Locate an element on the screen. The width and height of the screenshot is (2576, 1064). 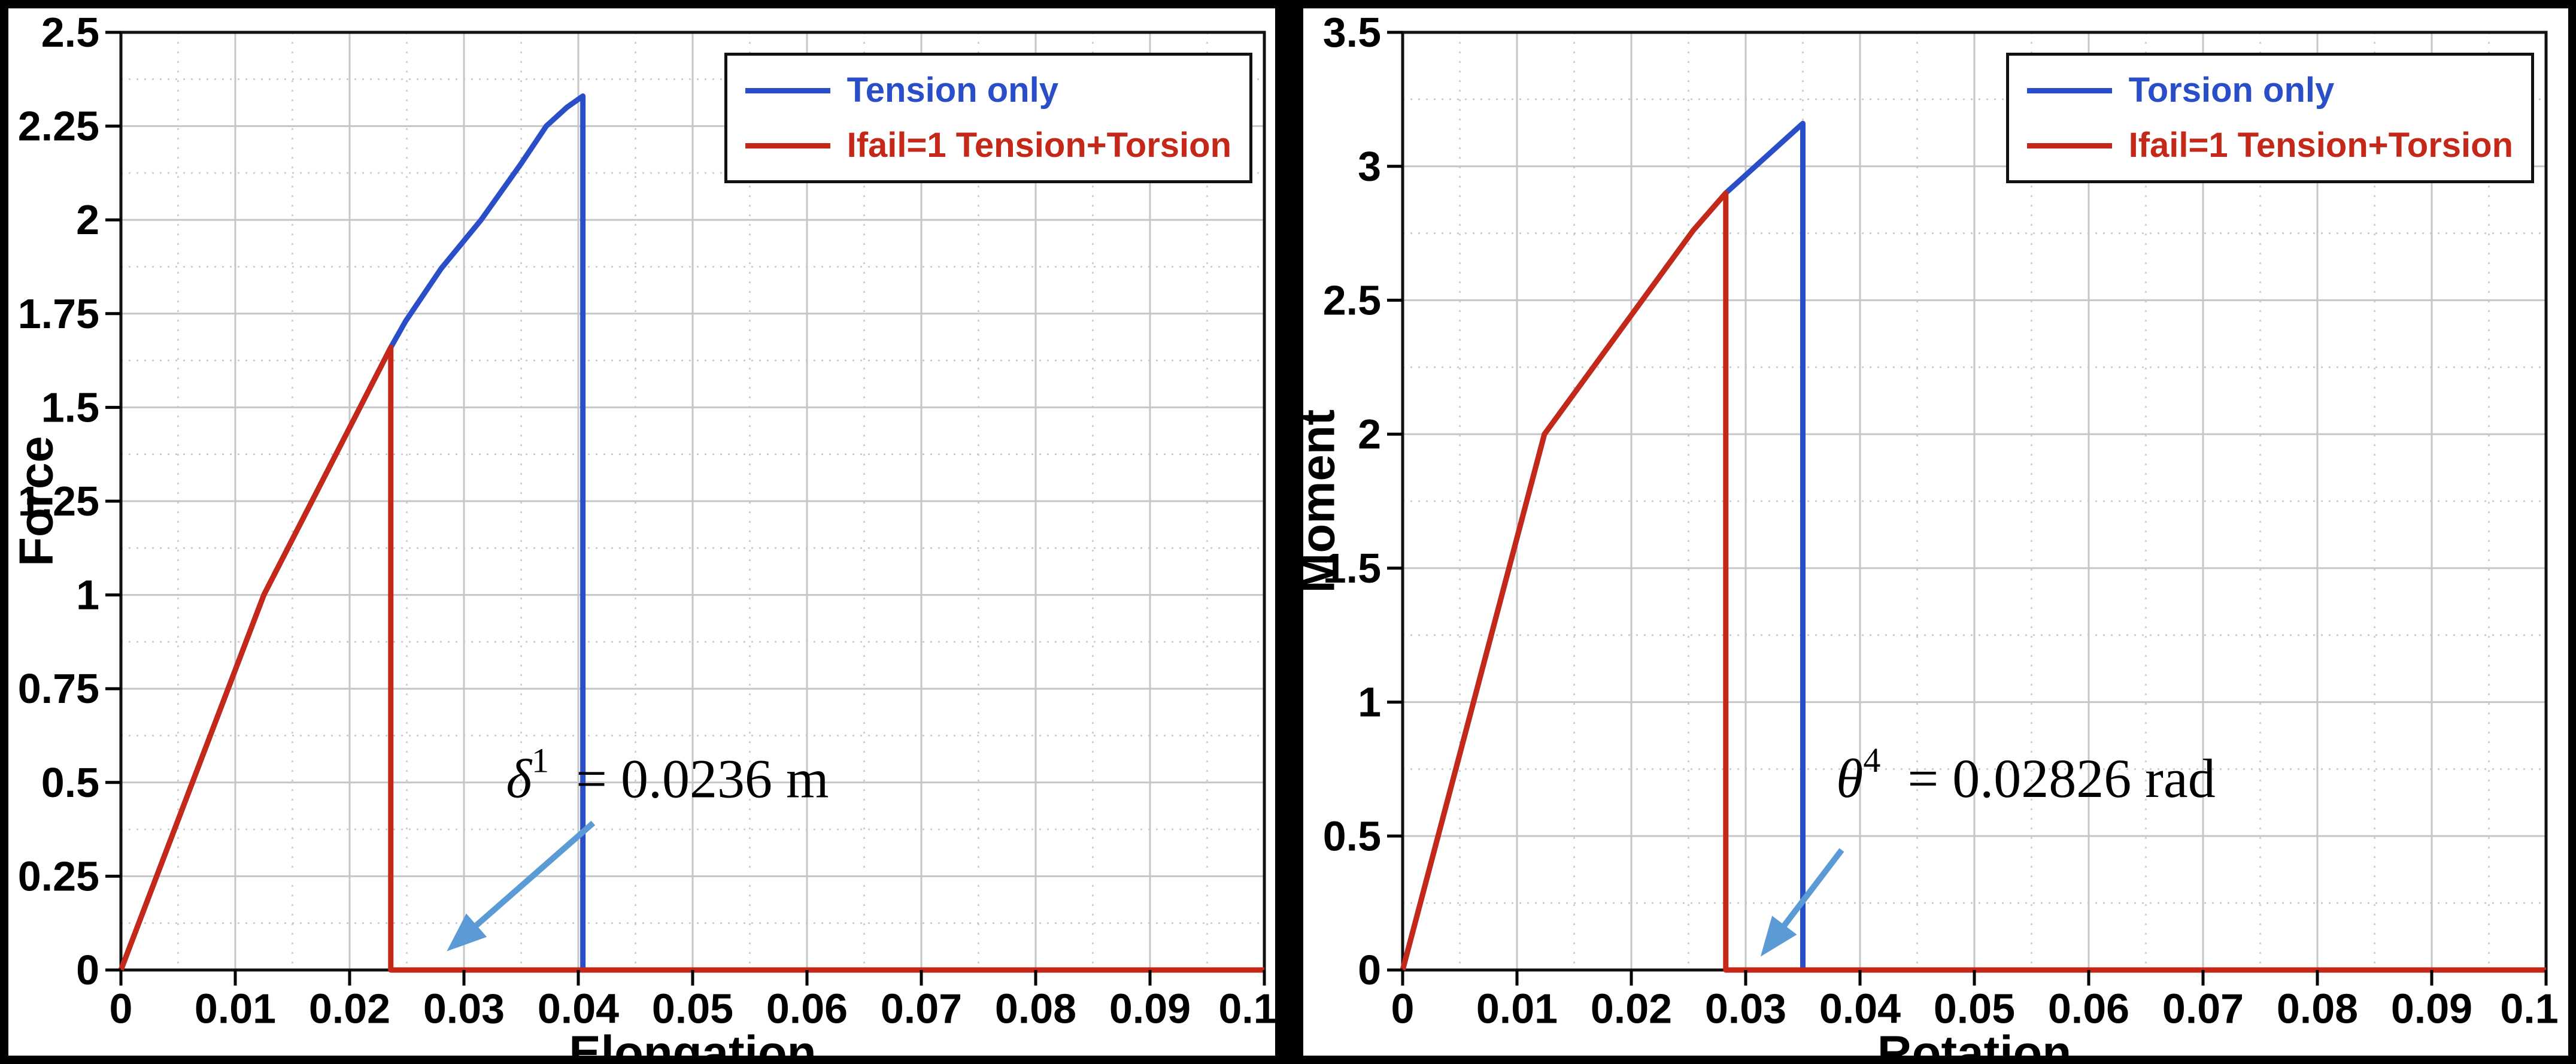
svg-text: Rotation is located at coordinates (1974, 1041).